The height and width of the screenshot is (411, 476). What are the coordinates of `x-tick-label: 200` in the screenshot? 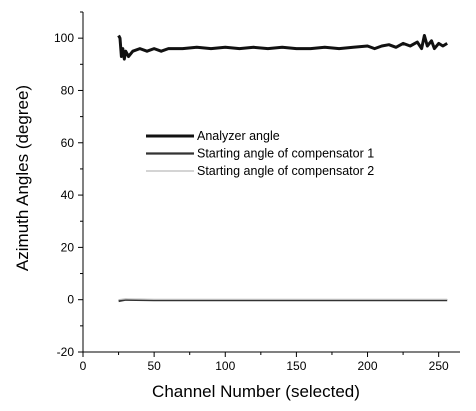 It's located at (368, 366).